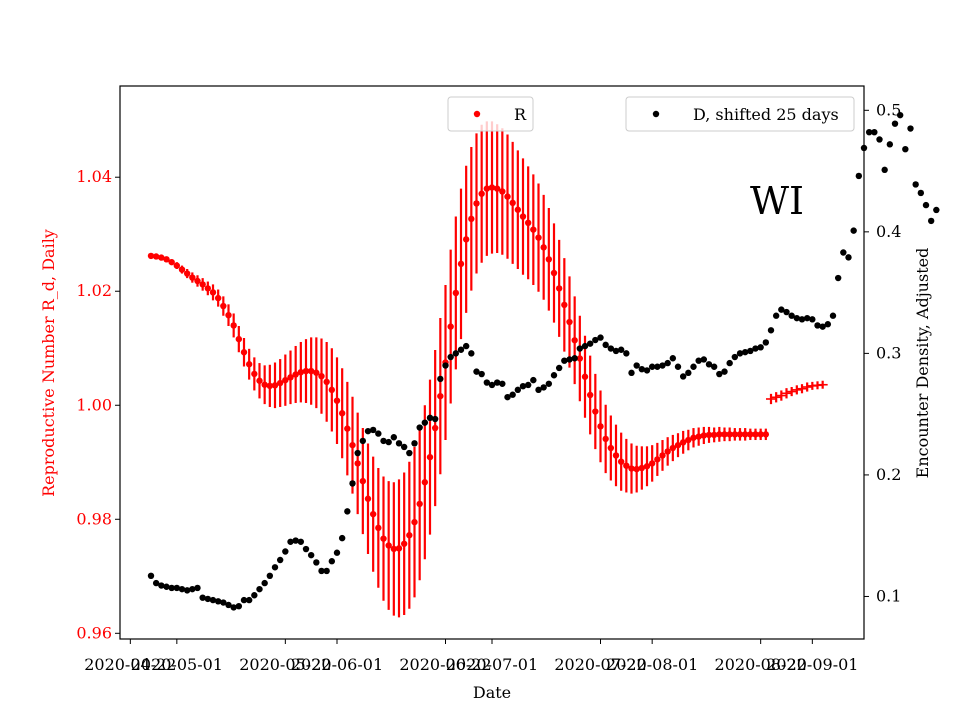 The image size is (960, 720). I want to click on legend-d-frame, so click(740, 114).